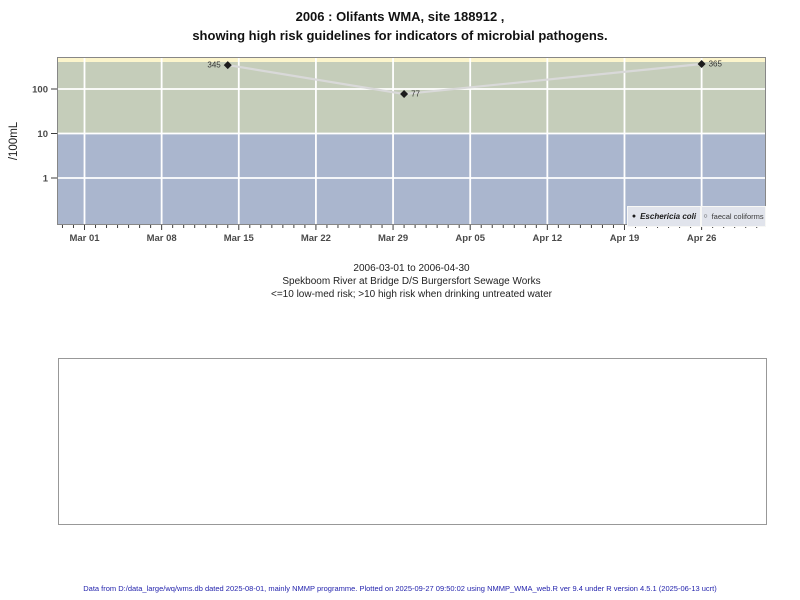 Image resolution: width=800 pixels, height=600 pixels. I want to click on x-tick-label: Mar 01, so click(84, 238).